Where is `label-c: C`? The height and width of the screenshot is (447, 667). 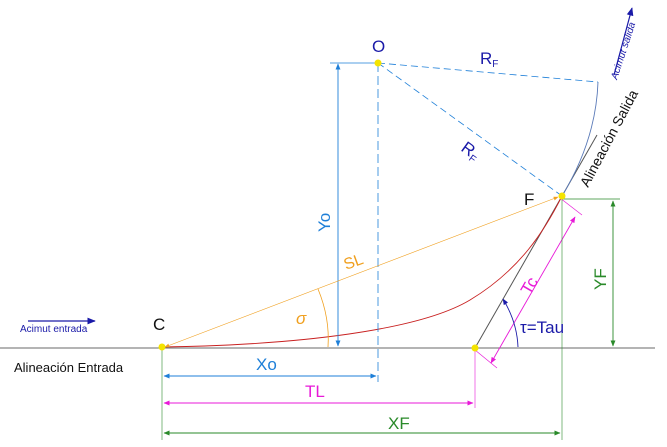 label-c: C is located at coordinates (159, 324).